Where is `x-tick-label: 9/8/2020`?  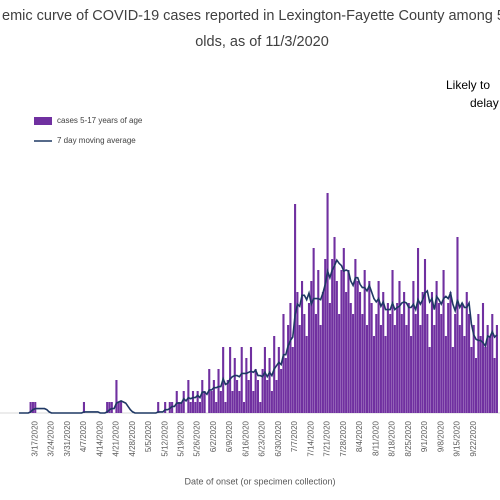 x-tick-label: 9/8/2020 is located at coordinates (440, 436).